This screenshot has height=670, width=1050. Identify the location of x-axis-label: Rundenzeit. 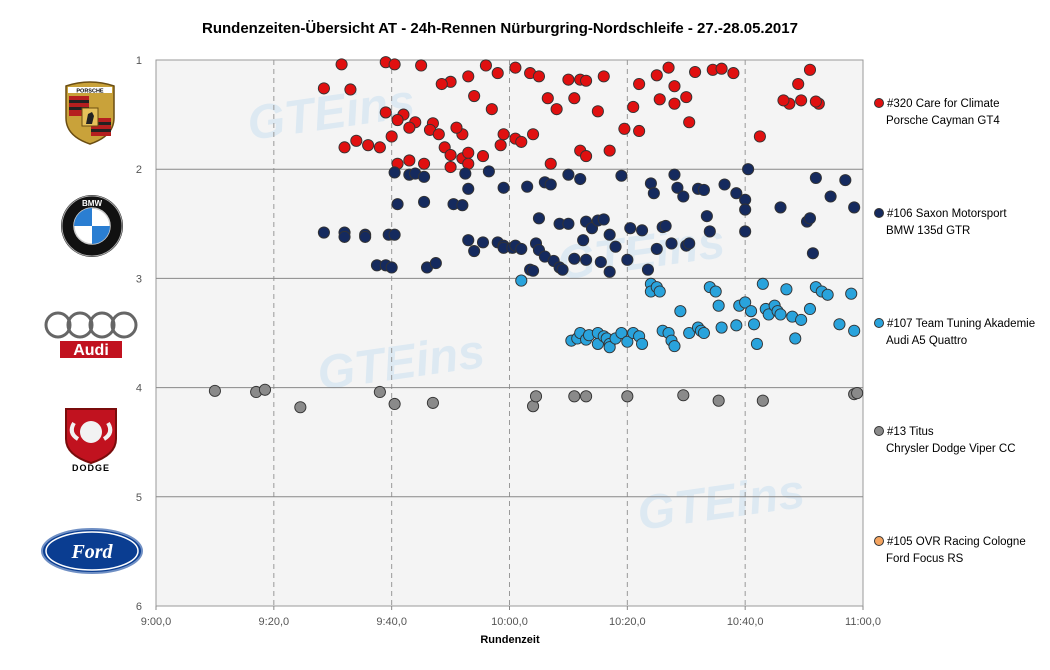
(510, 640).